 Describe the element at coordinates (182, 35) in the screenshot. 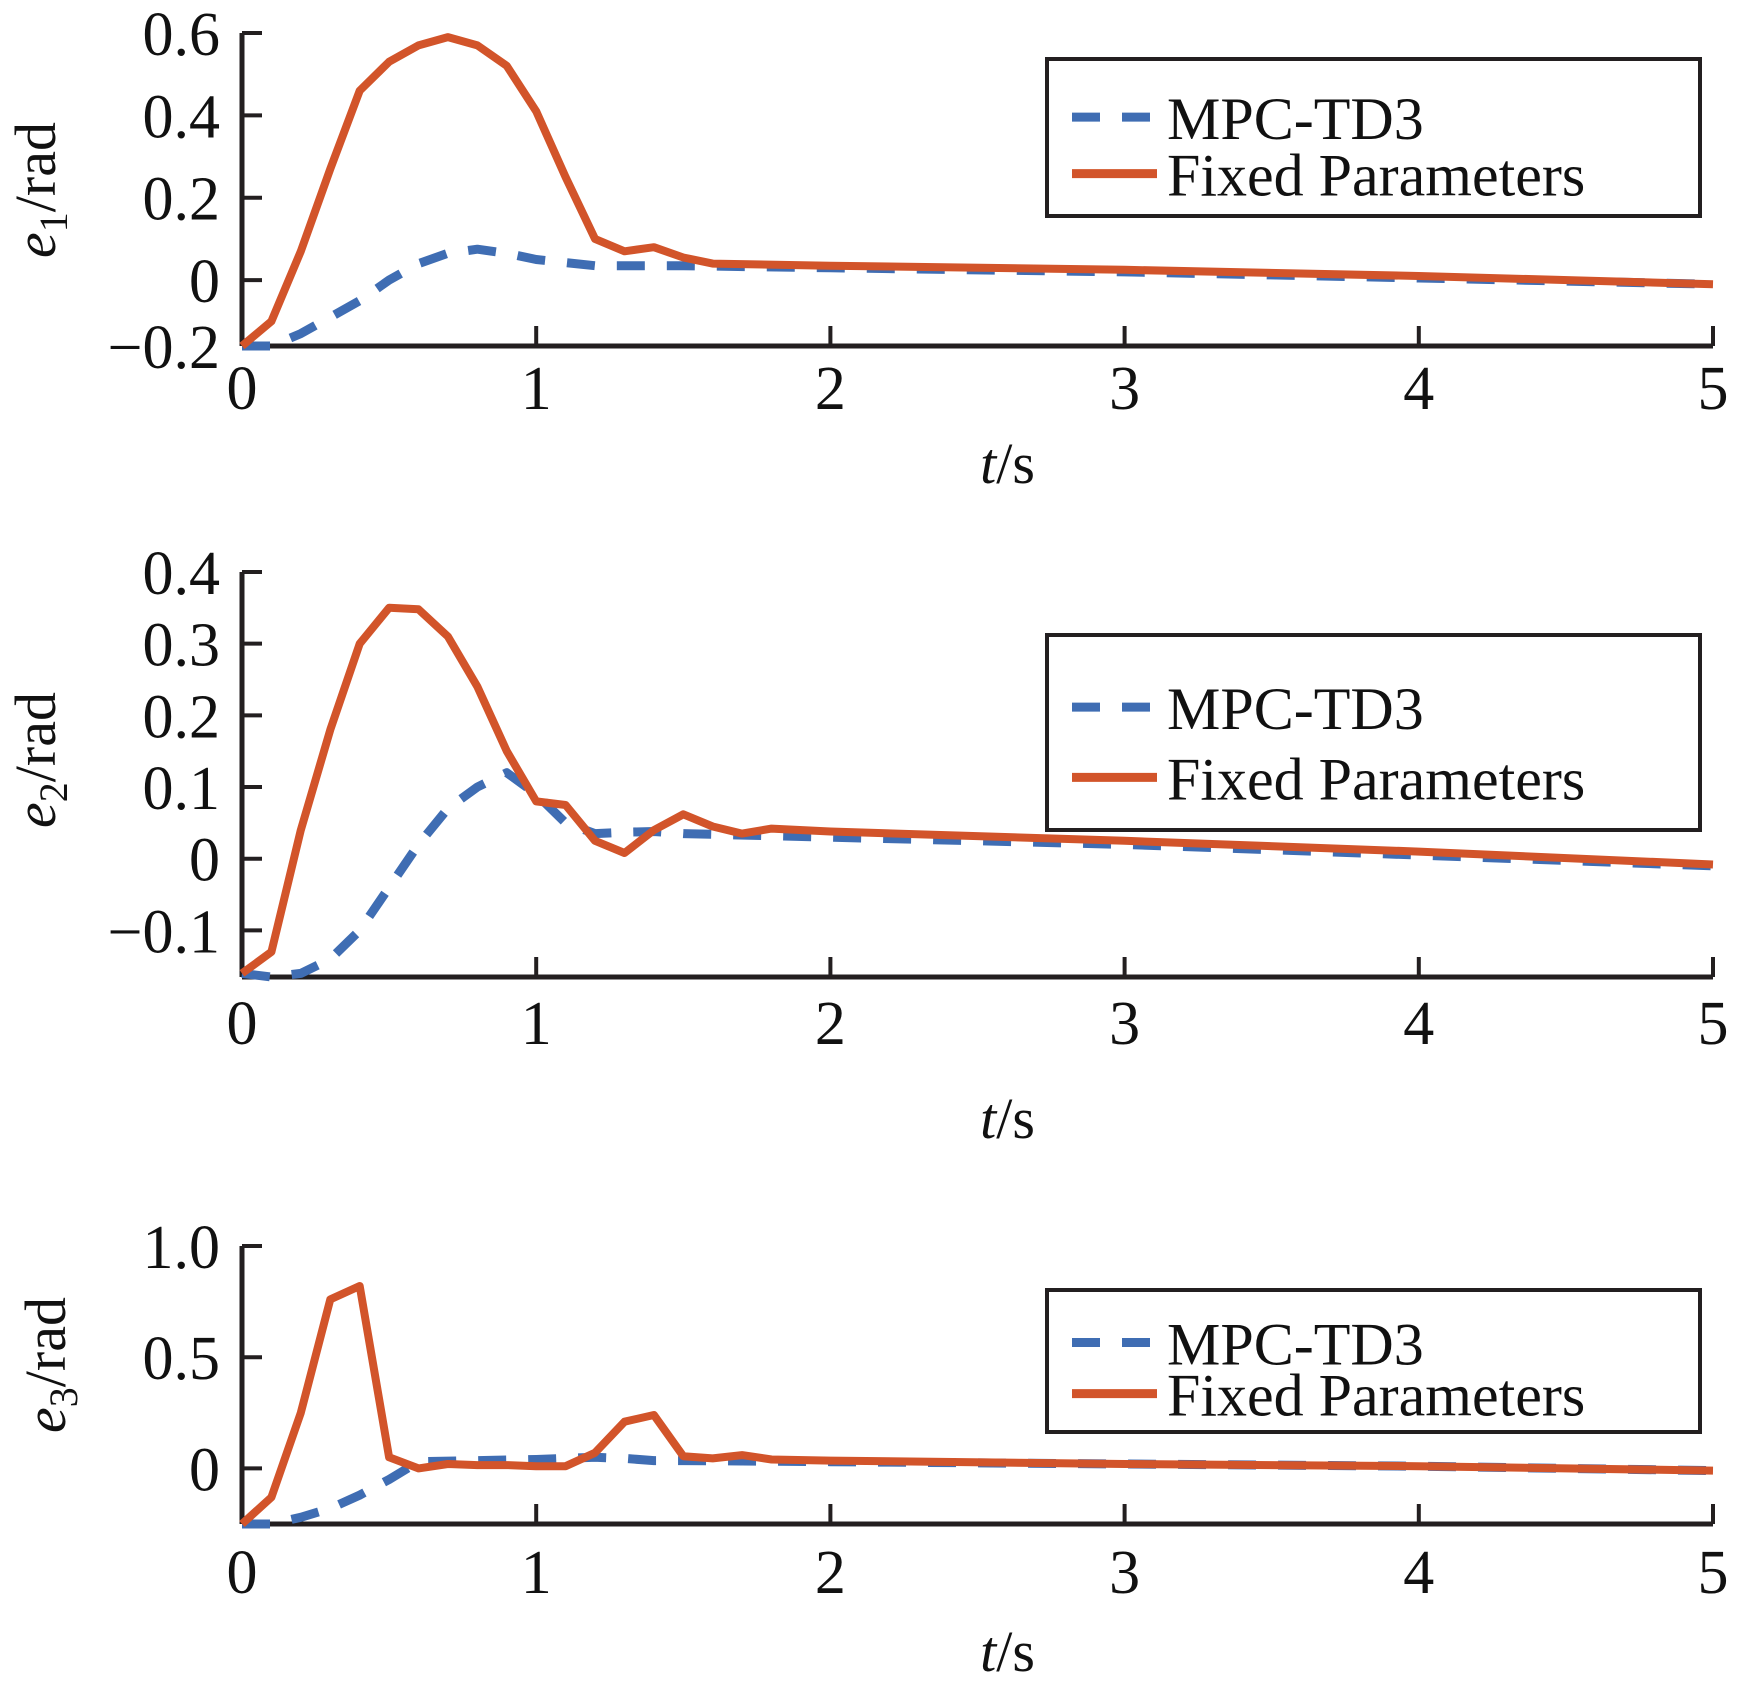

I see `y-tick-label: 0.6` at that location.